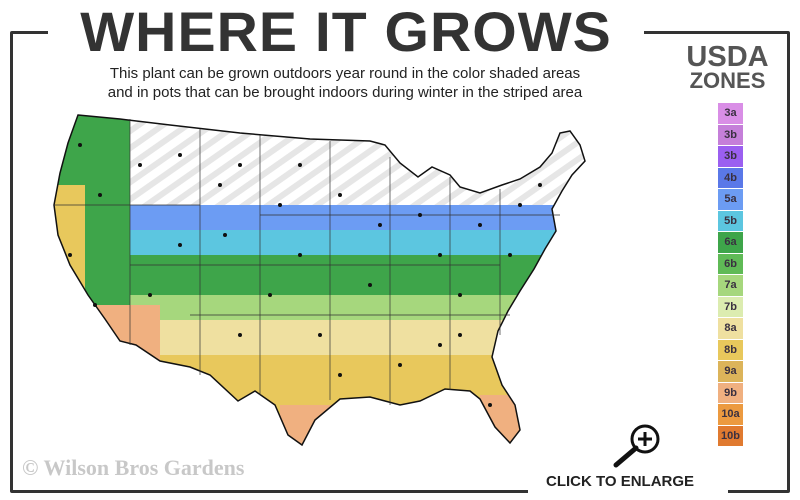  What do you see at coordinates (730, 392) in the screenshot?
I see `legend-swatch-9b: 9b` at bounding box center [730, 392].